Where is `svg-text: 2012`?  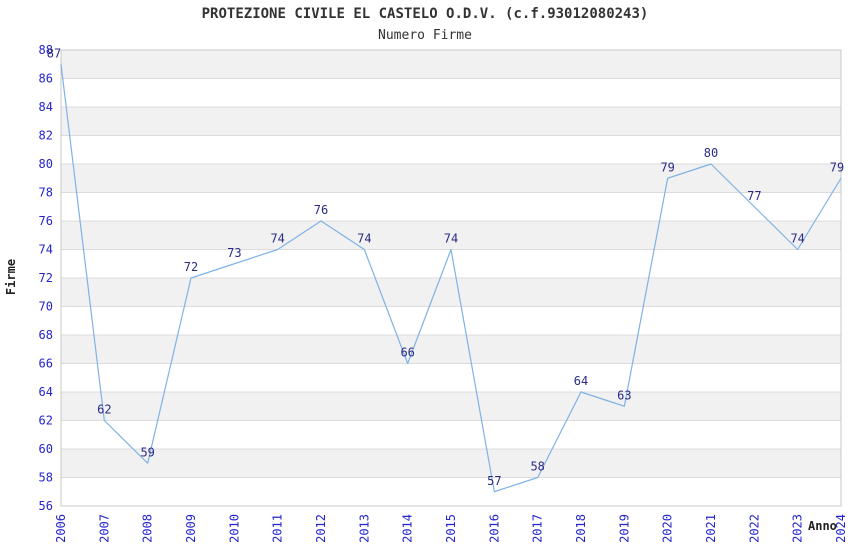 svg-text: 2012 is located at coordinates (321, 528).